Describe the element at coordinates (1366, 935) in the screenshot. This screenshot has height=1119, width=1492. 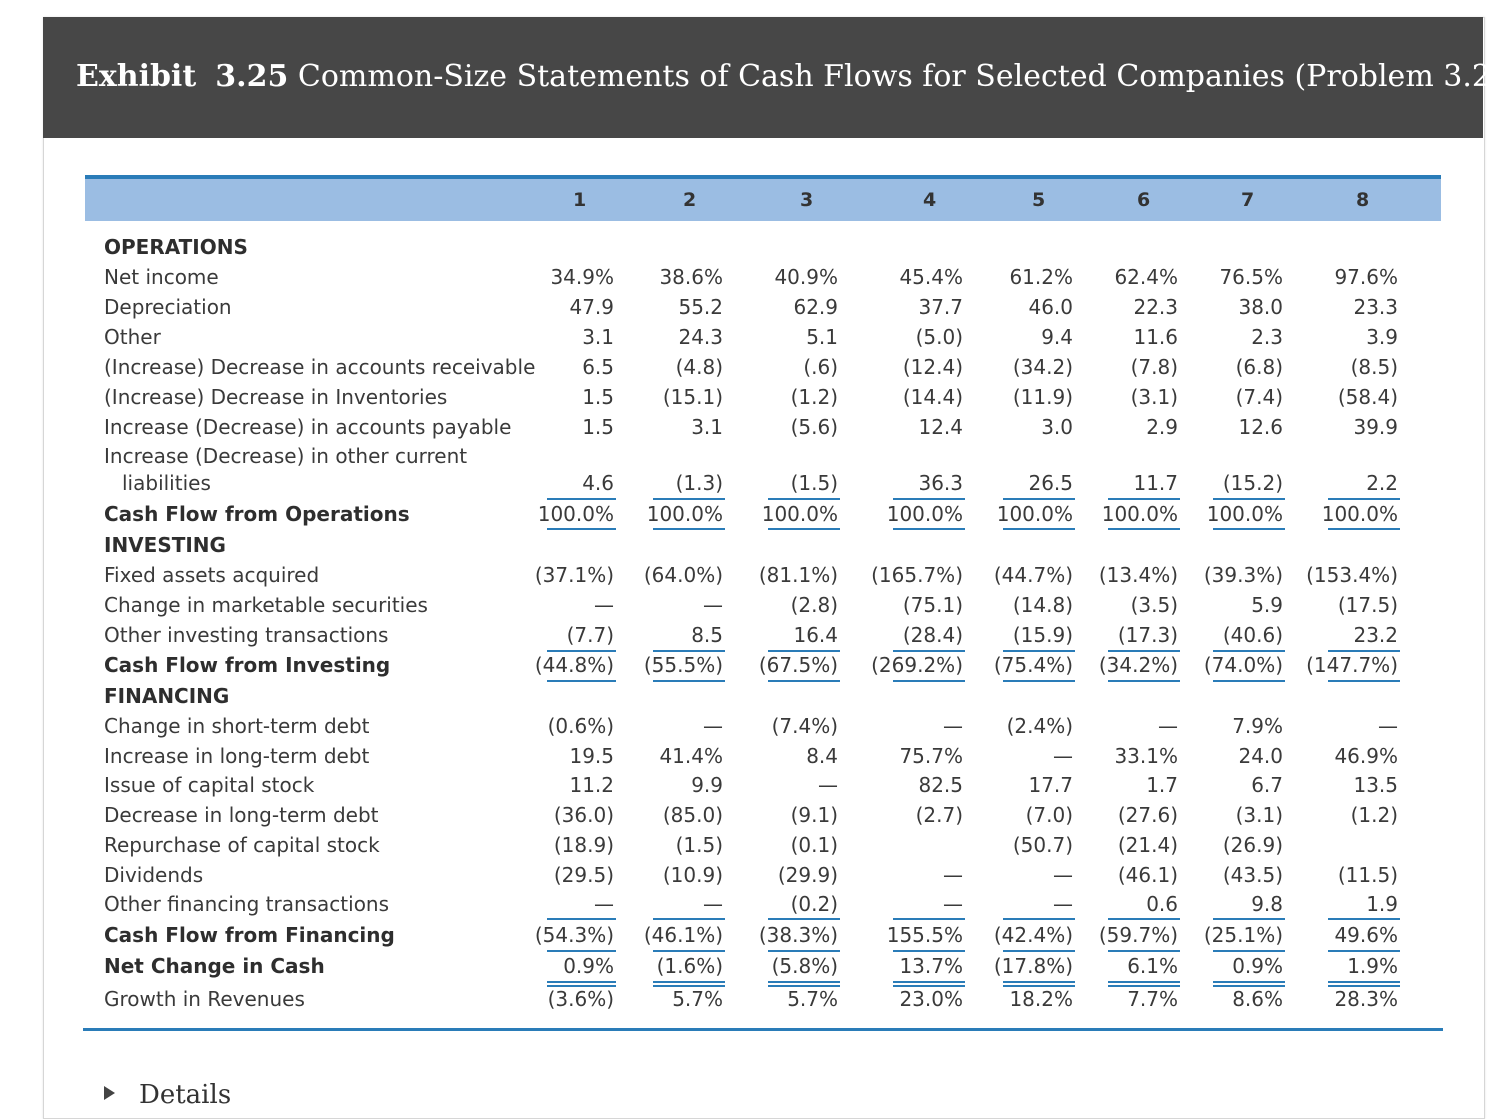
I see `cell-cff-8: 49.6%` at that location.